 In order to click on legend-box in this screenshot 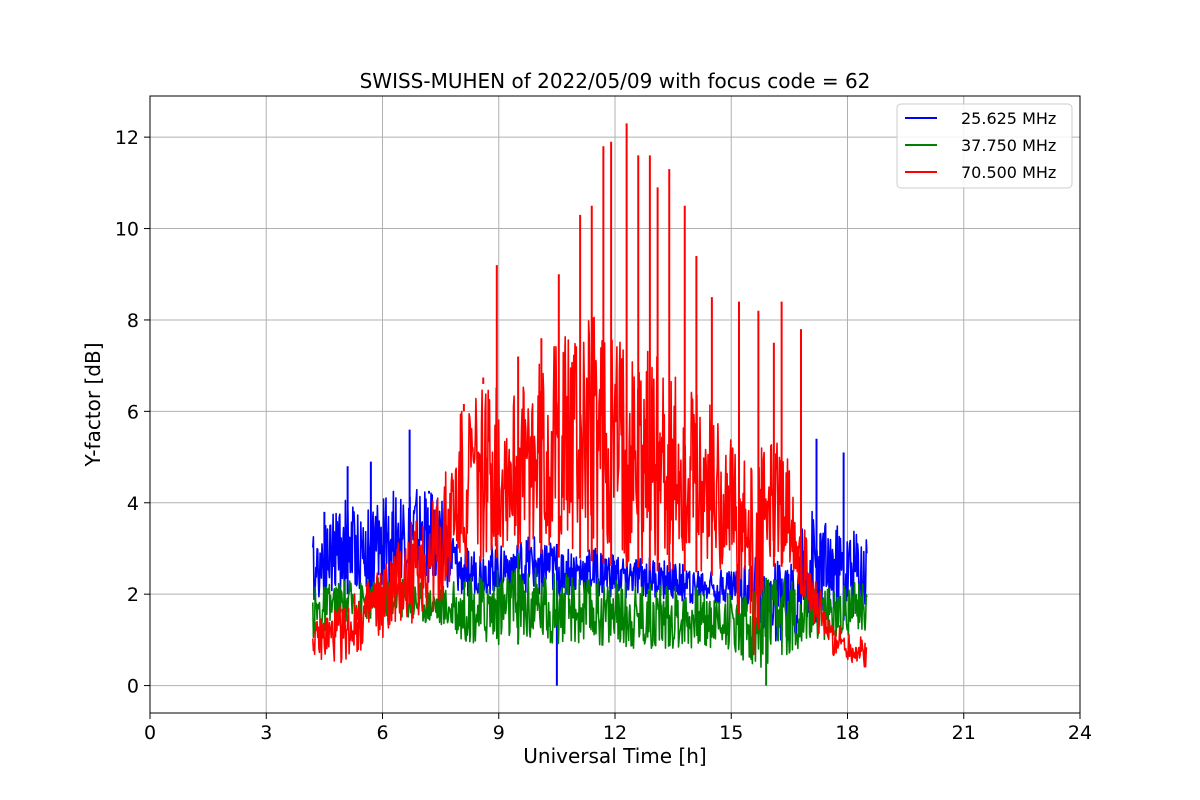, I will do `click(984, 146)`.